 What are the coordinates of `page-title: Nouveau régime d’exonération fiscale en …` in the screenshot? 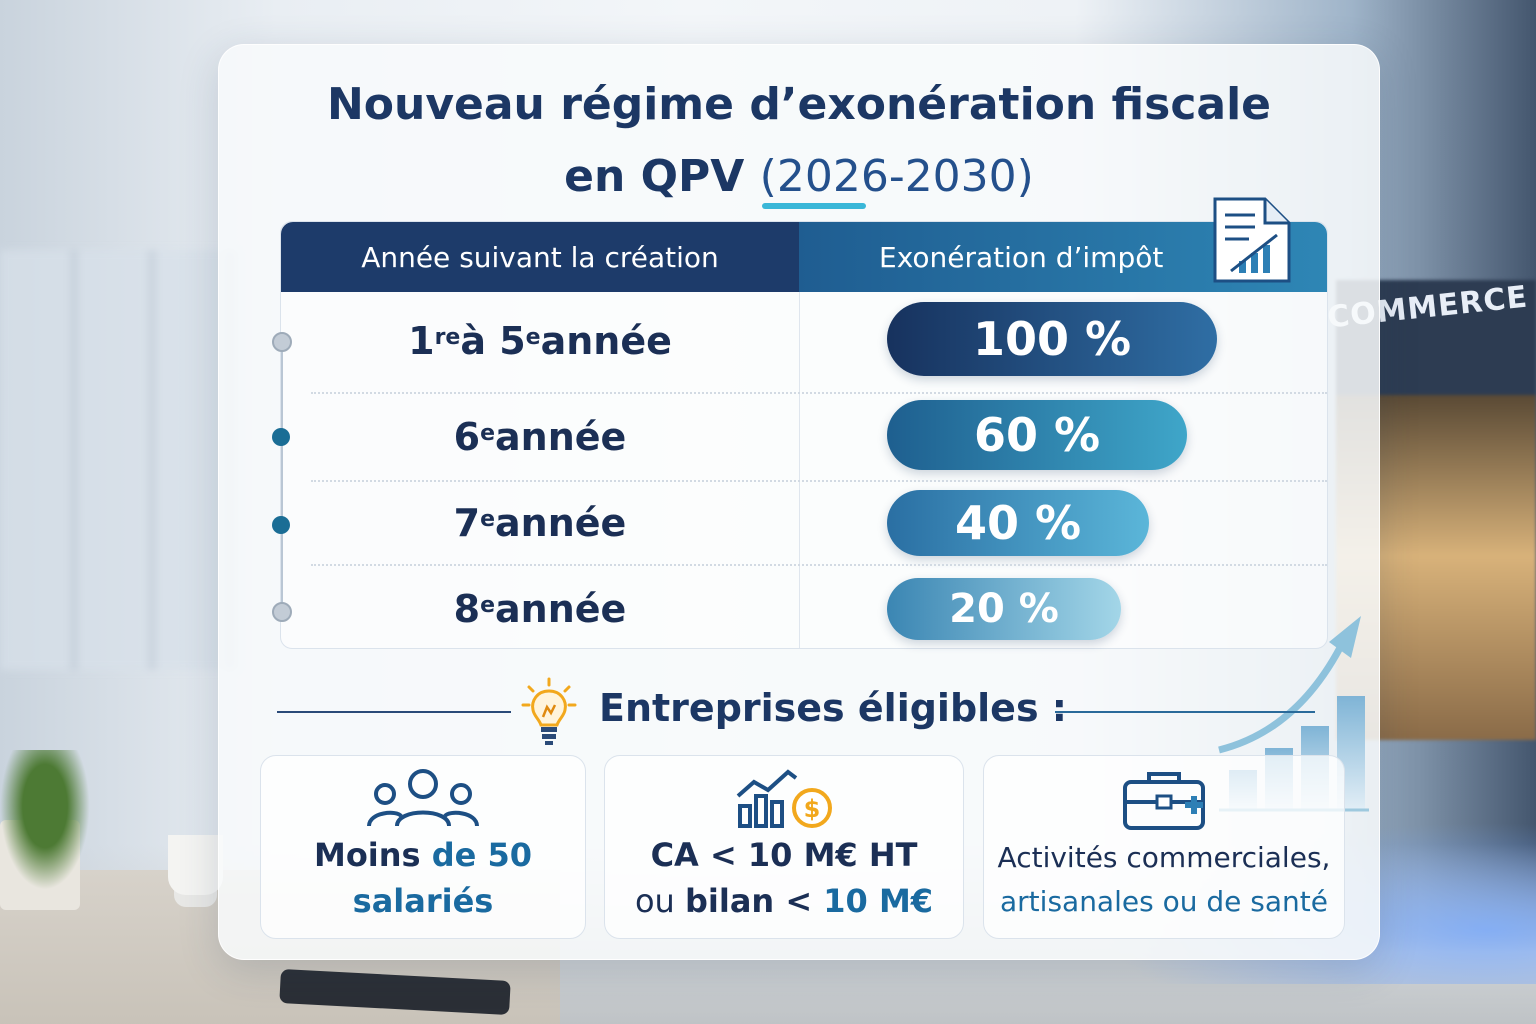 It's located at (799, 141).